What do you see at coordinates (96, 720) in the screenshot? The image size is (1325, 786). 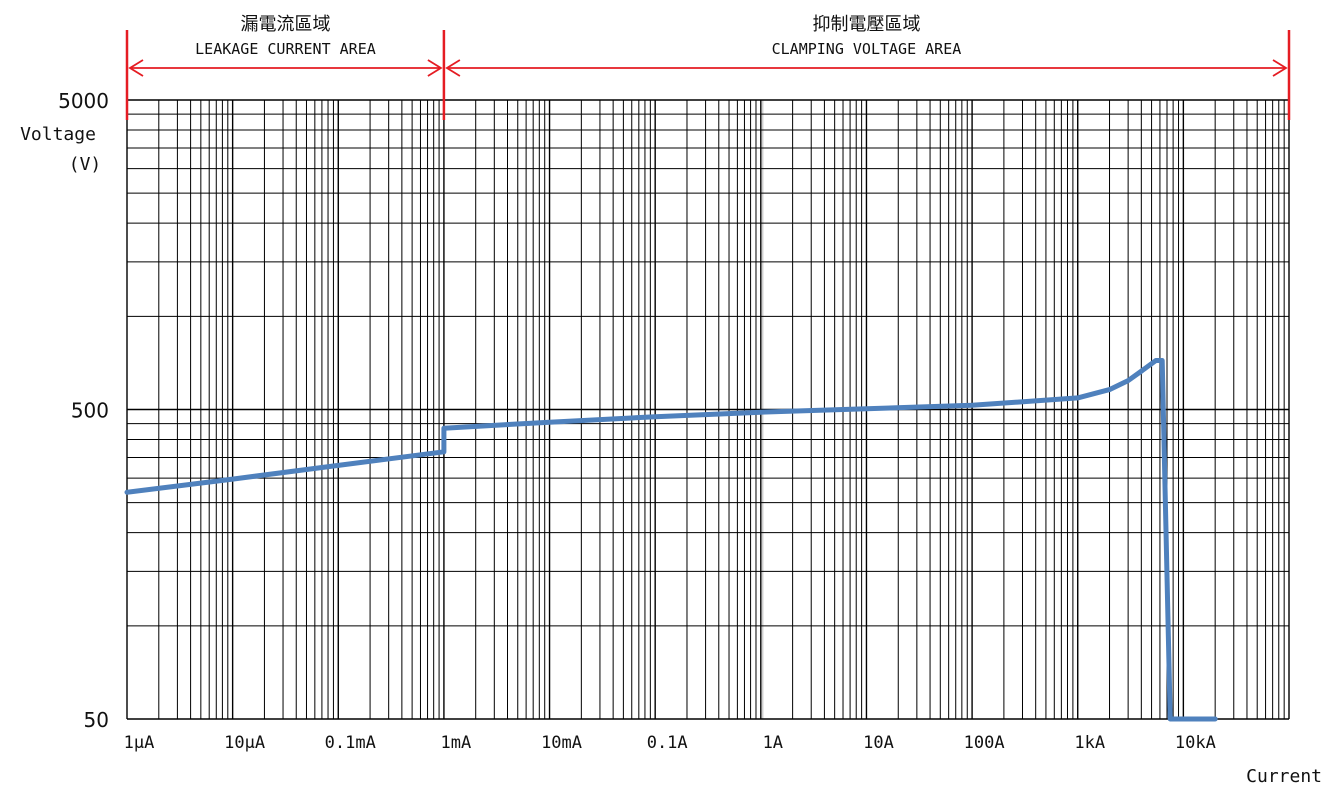 I see `y-tick-label: 50` at bounding box center [96, 720].